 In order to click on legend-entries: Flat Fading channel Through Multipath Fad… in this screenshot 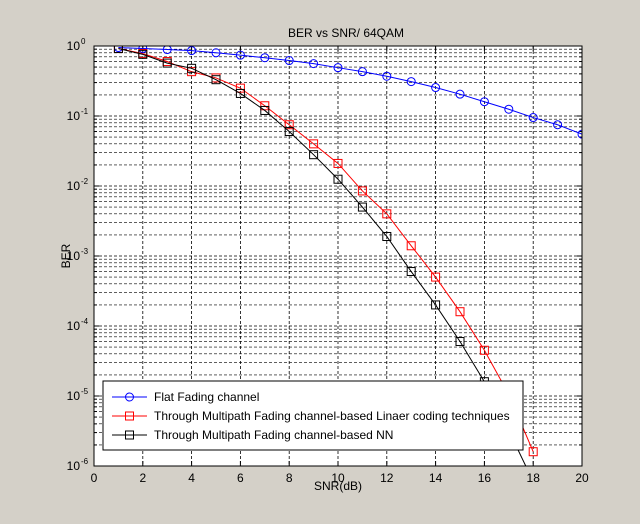, I will do `click(311, 416)`.